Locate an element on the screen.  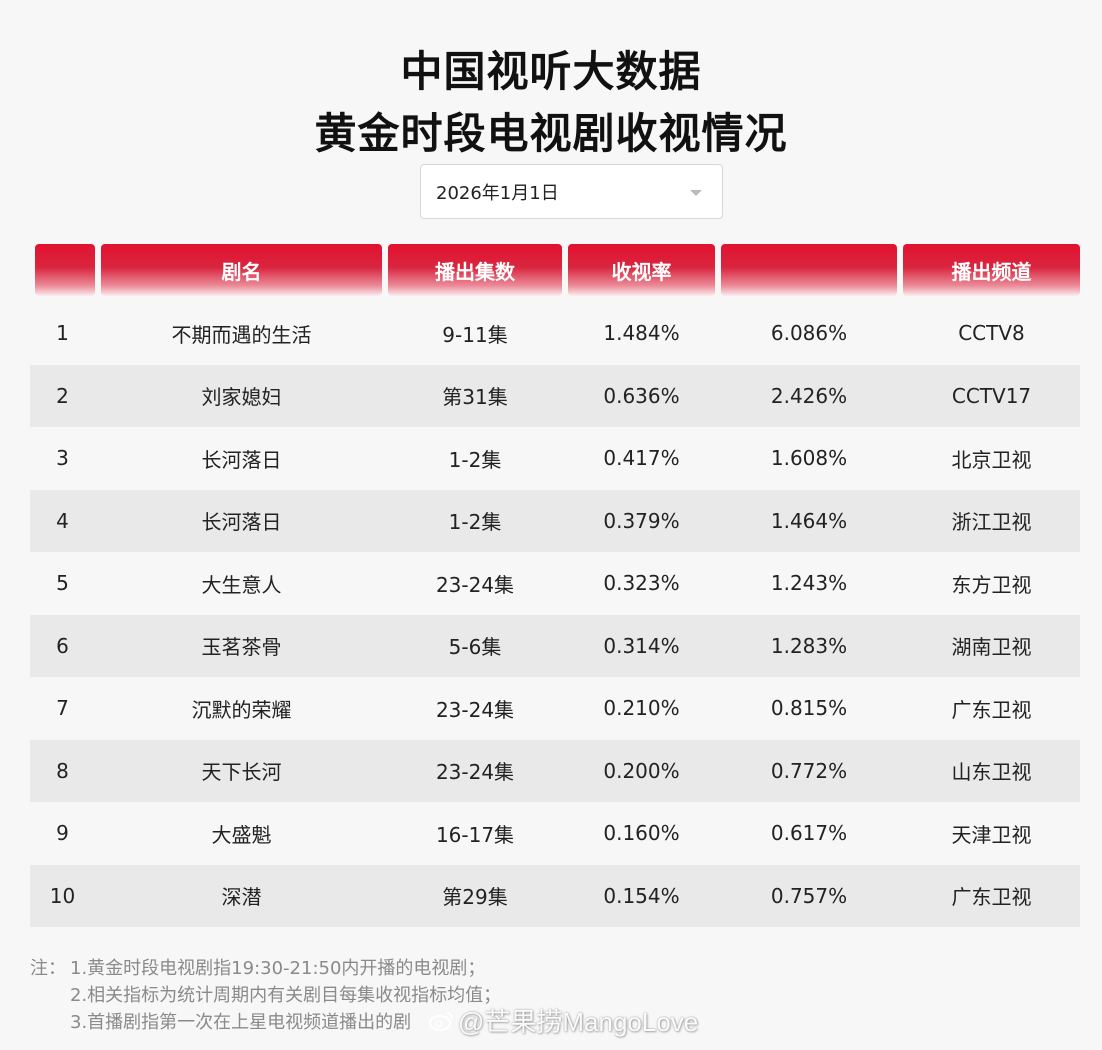
date-select: 2026年1月1日 is located at coordinates (571, 191).